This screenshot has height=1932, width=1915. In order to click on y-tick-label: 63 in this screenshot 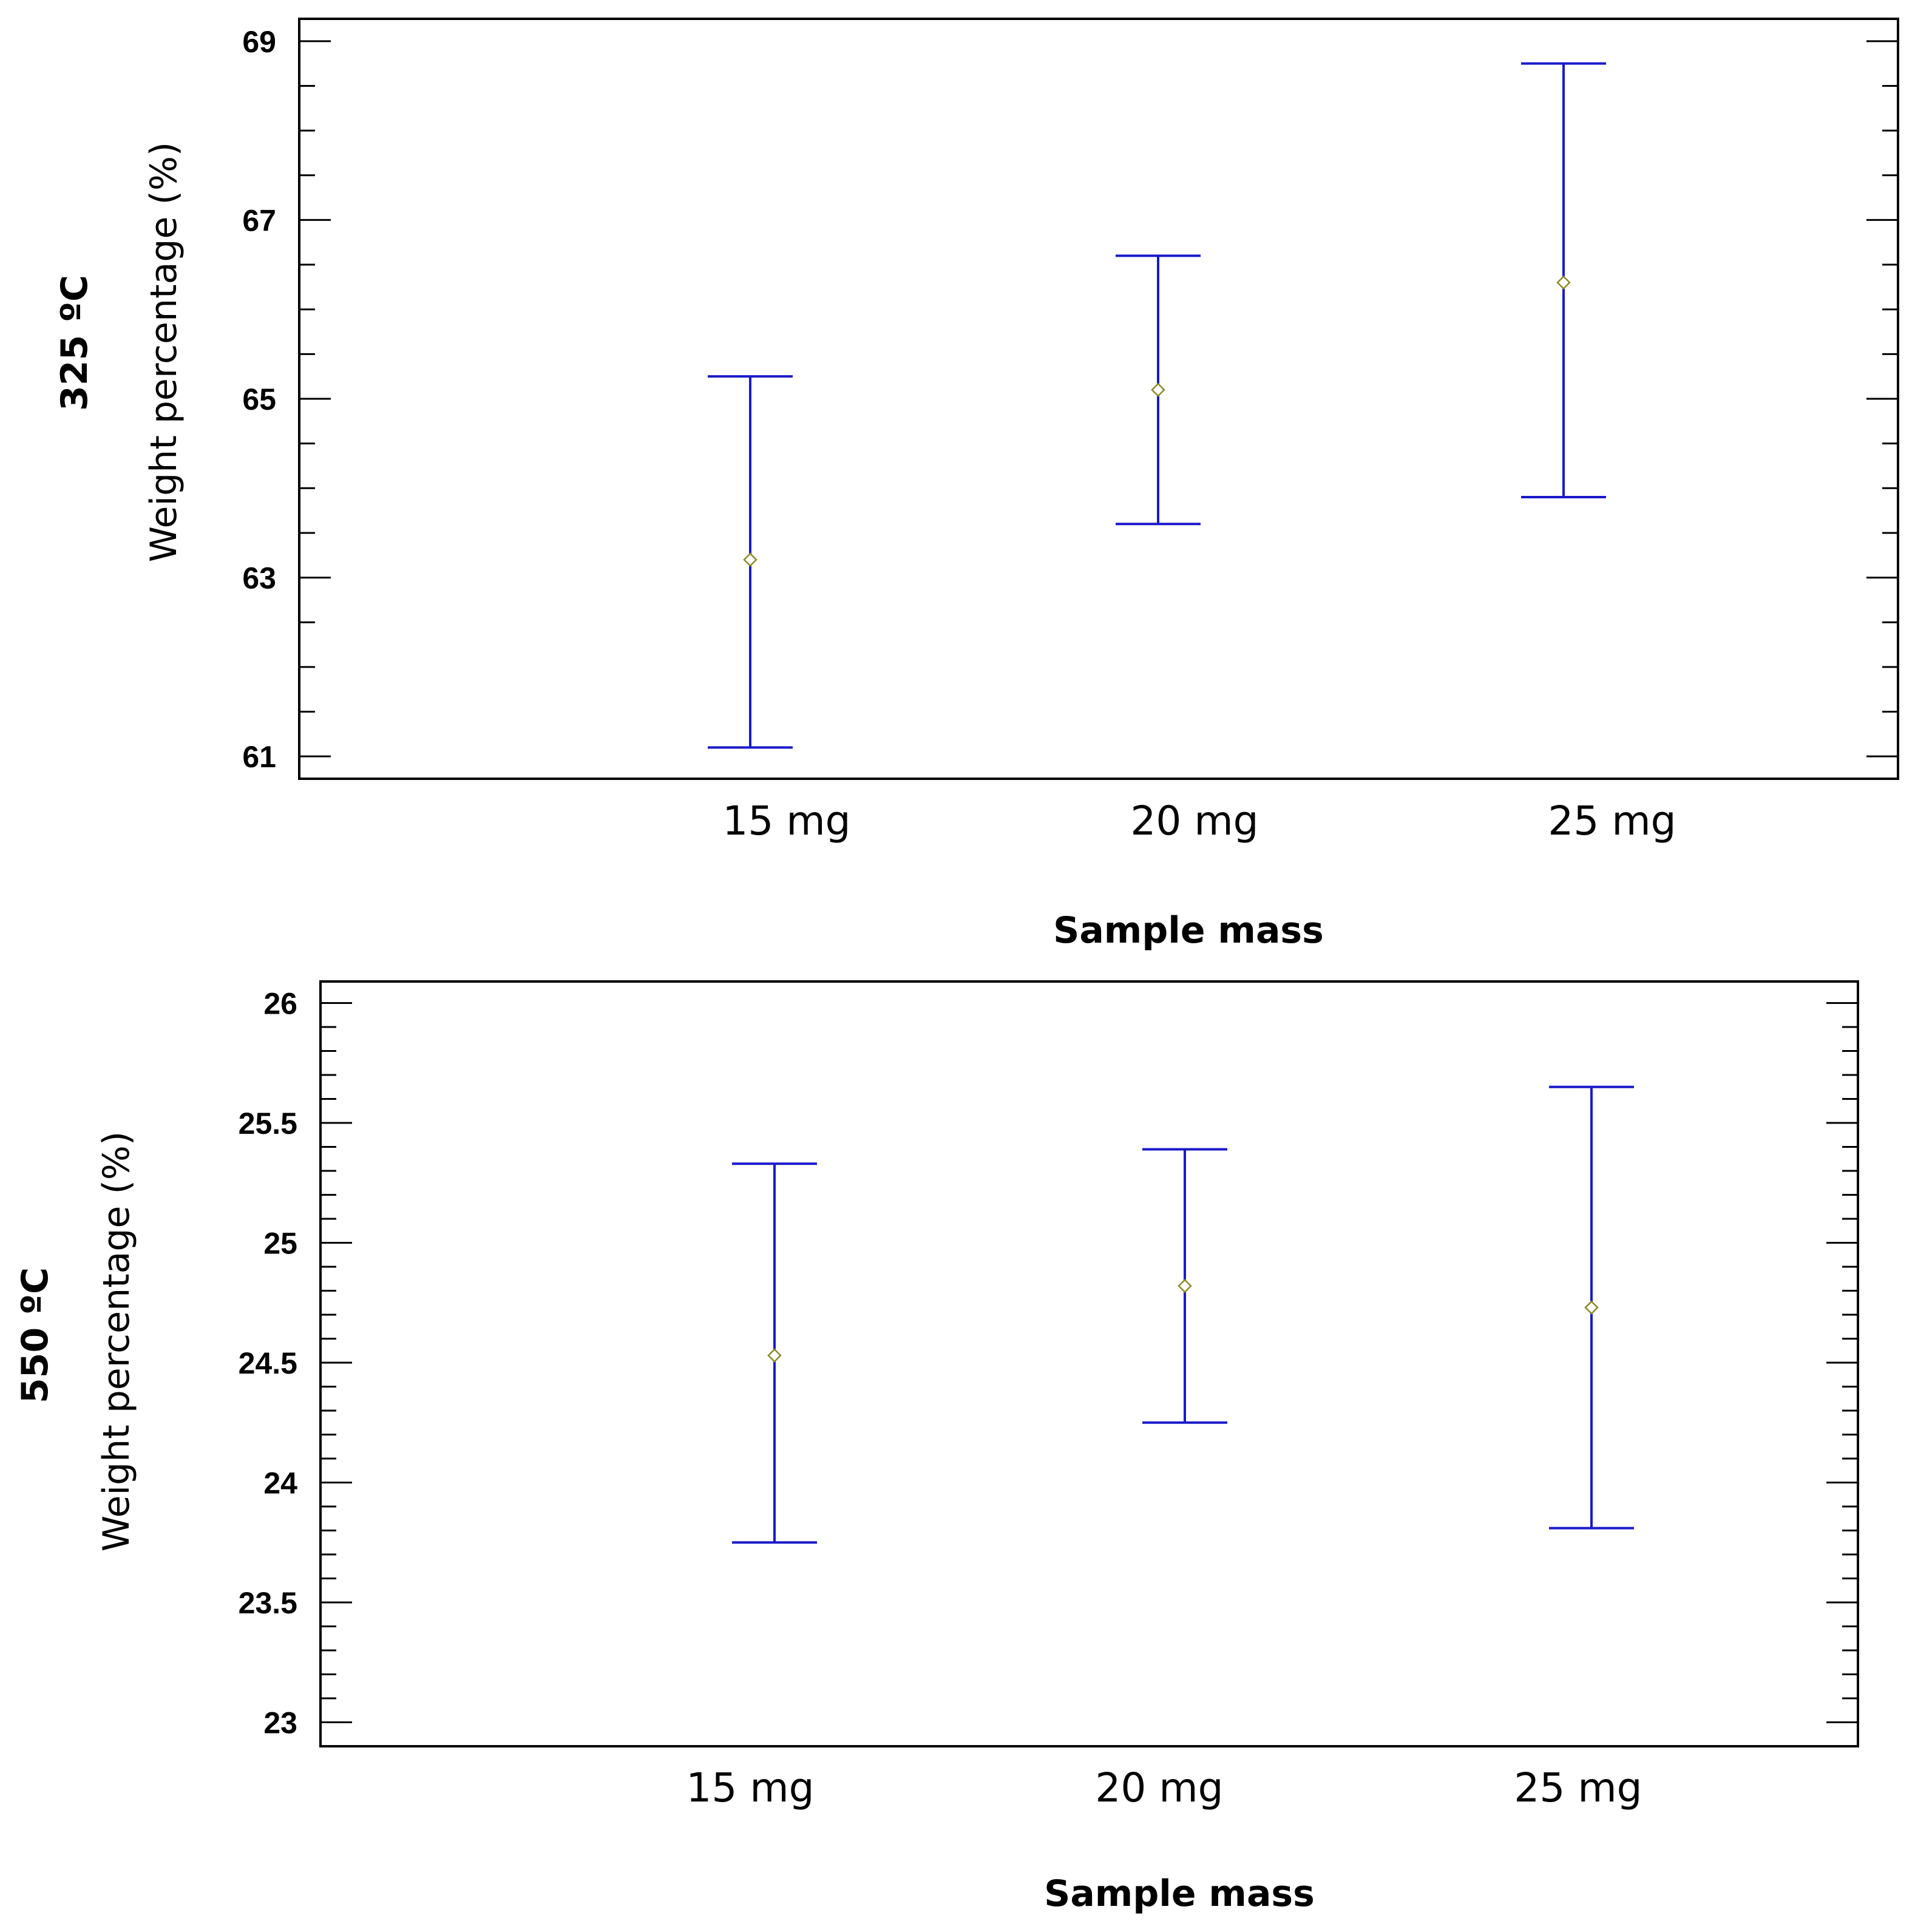, I will do `click(259, 578)`.